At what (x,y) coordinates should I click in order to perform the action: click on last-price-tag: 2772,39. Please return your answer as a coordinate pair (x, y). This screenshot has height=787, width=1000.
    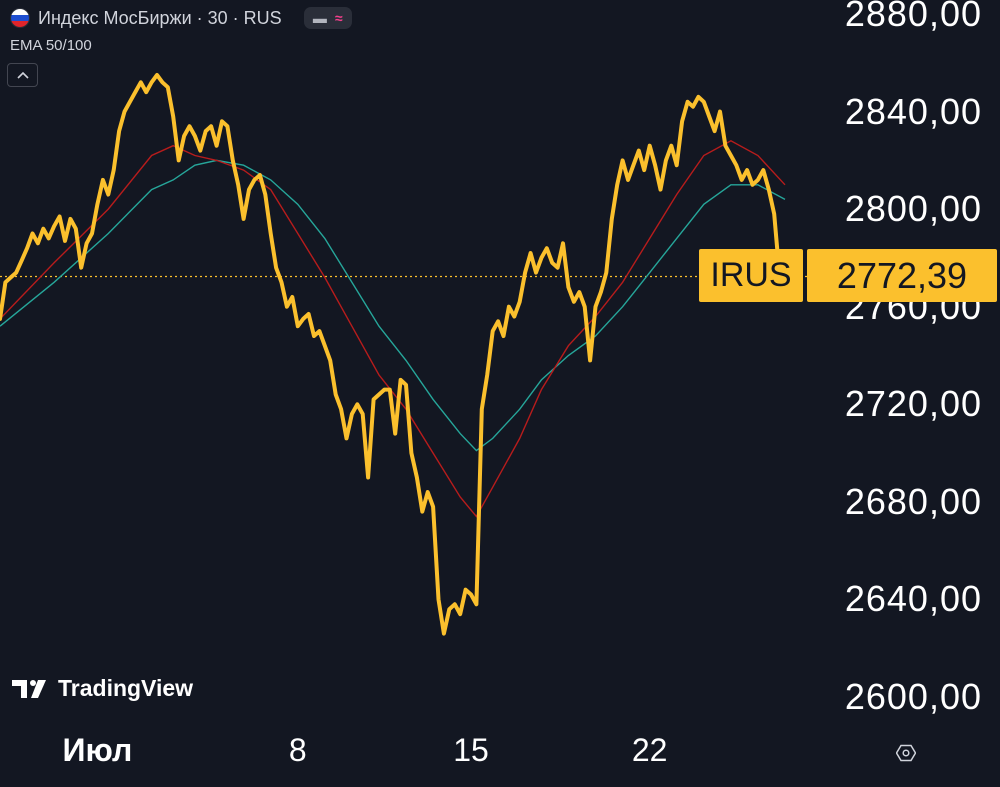
    Looking at the image, I should click on (902, 275).